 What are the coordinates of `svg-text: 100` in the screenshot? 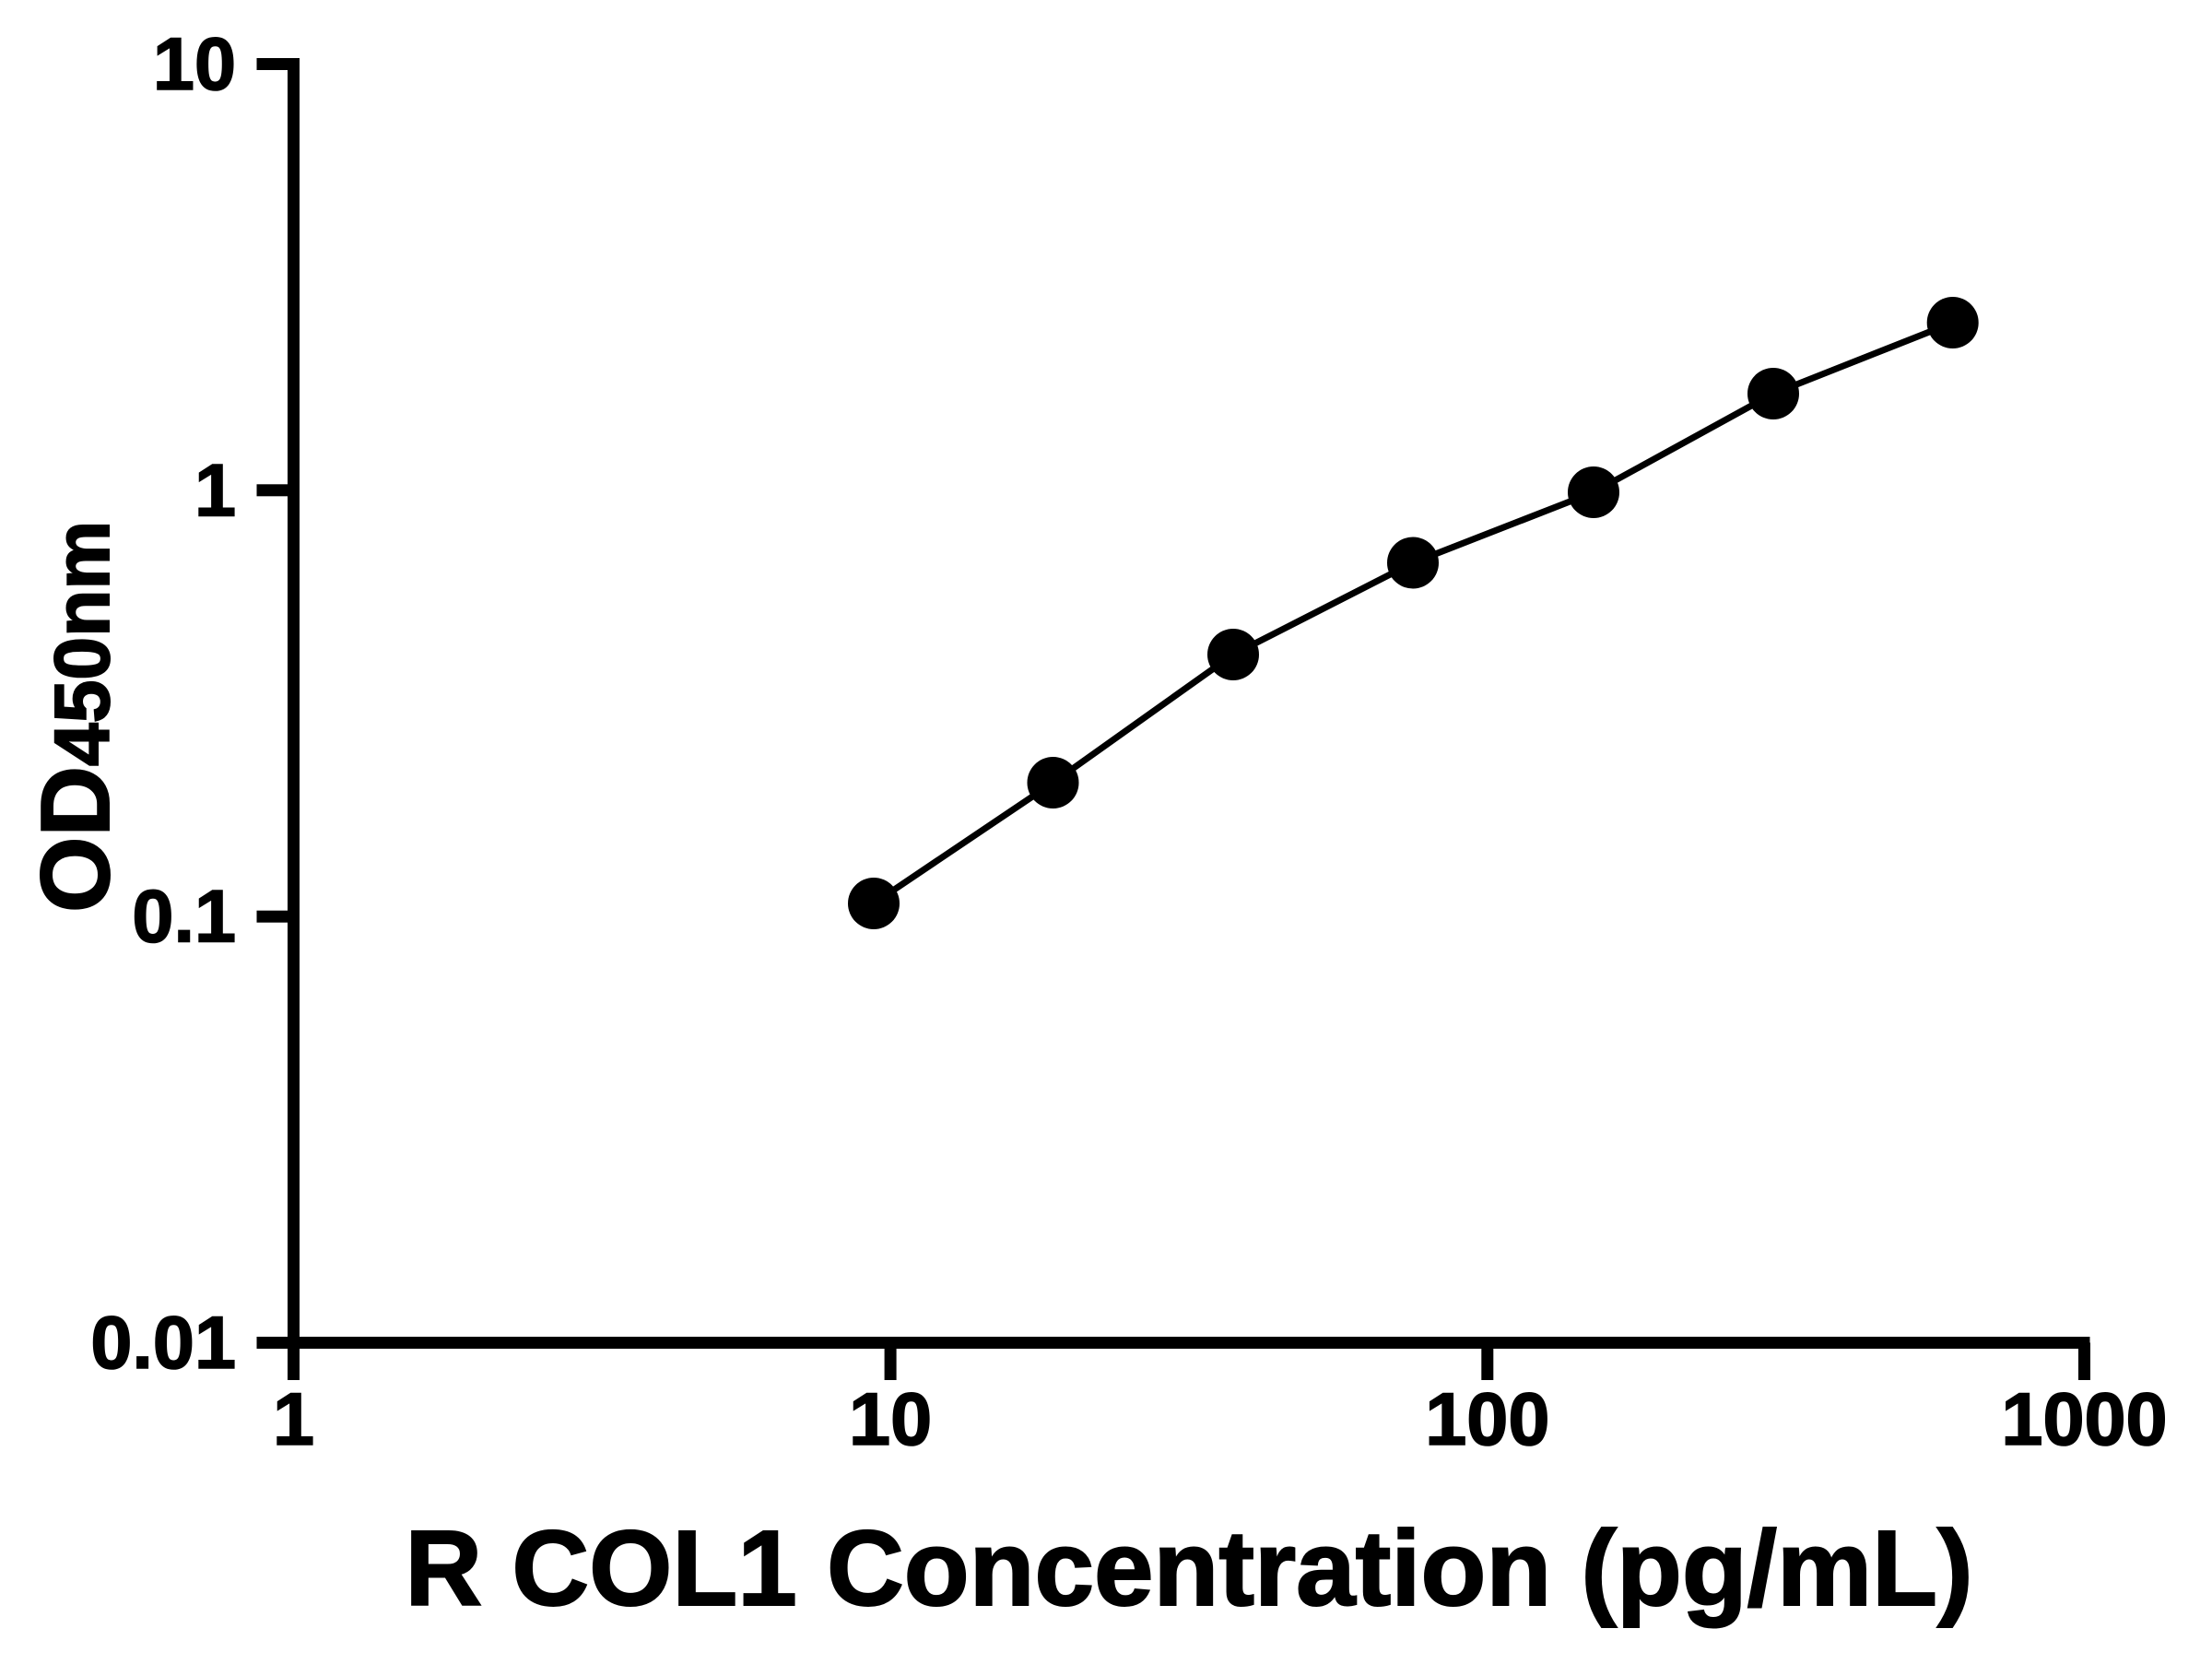 It's located at (1487, 1419).